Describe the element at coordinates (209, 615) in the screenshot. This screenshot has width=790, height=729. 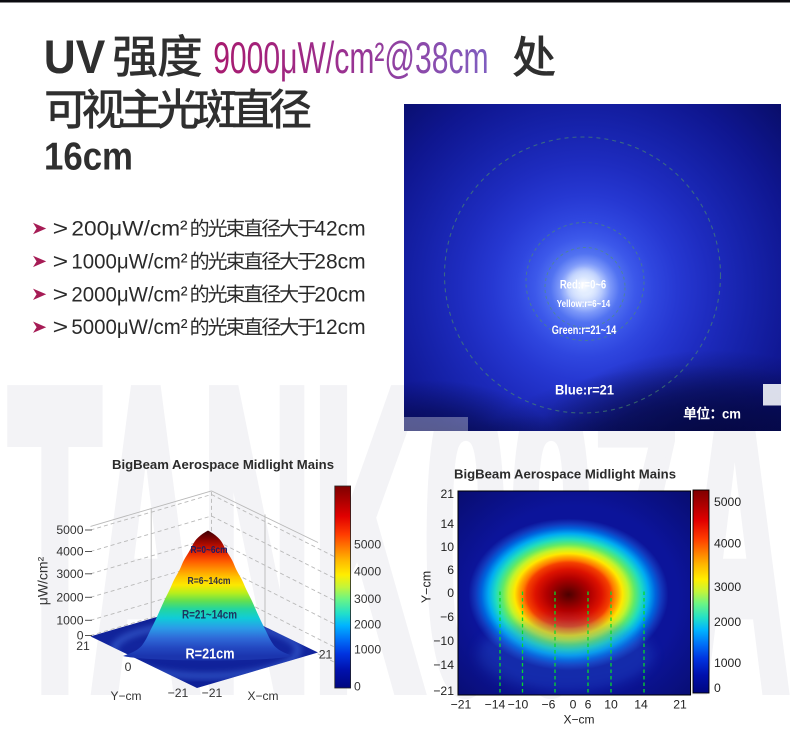
I see `svg-text: R=21~14cm` at that location.